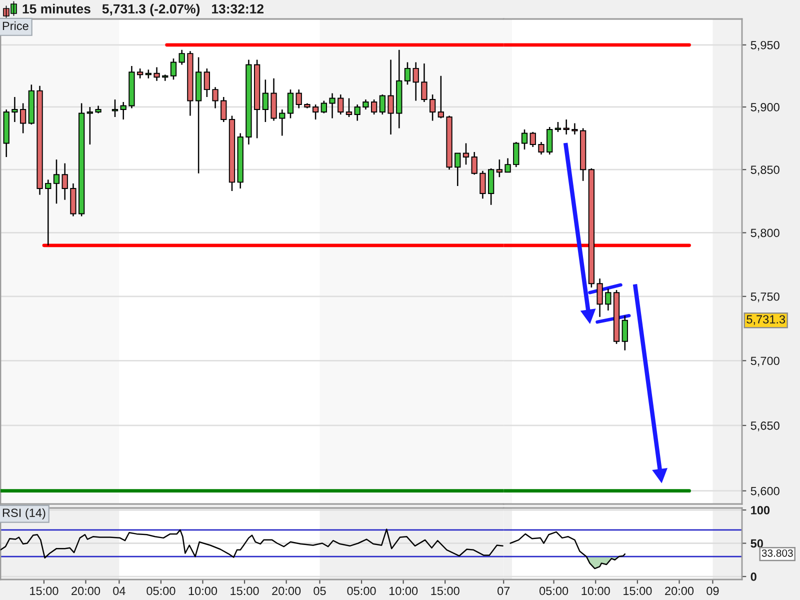 The height and width of the screenshot is (600, 800). What do you see at coordinates (765, 233) in the screenshot?
I see `y-tick-label: 5,800` at bounding box center [765, 233].